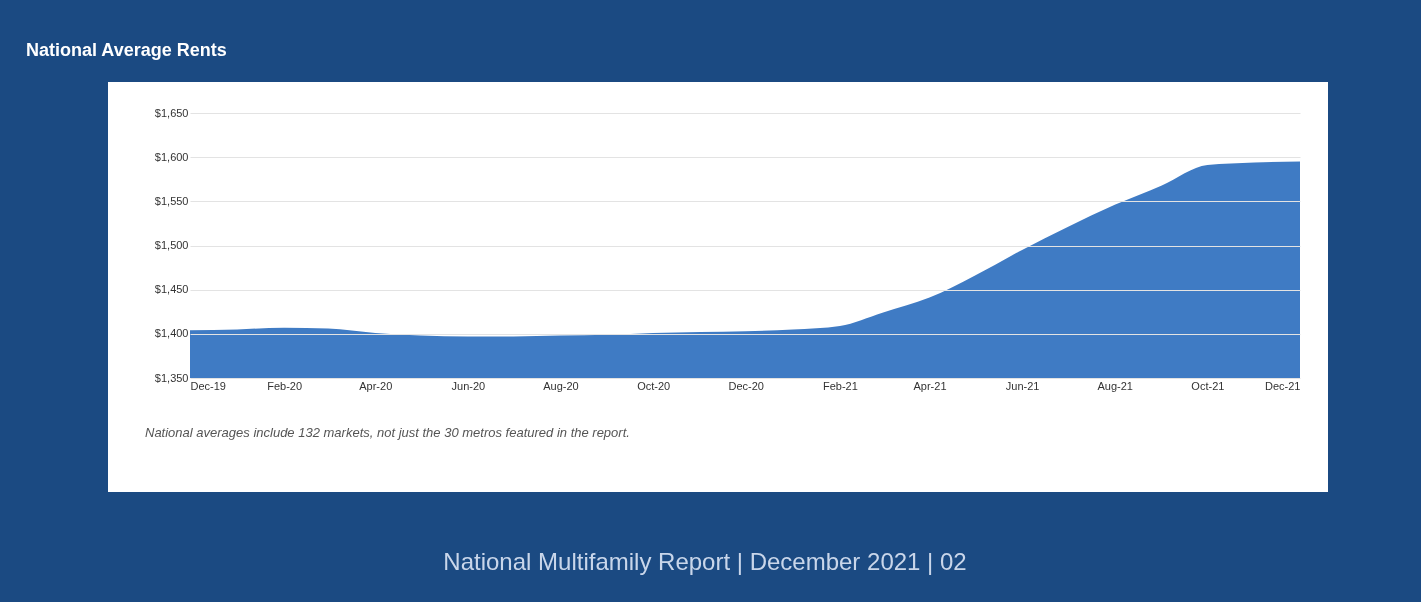 This screenshot has width=1421, height=602. I want to click on text: National Multifamily Report | December 2021 | 02, so click(705, 561).